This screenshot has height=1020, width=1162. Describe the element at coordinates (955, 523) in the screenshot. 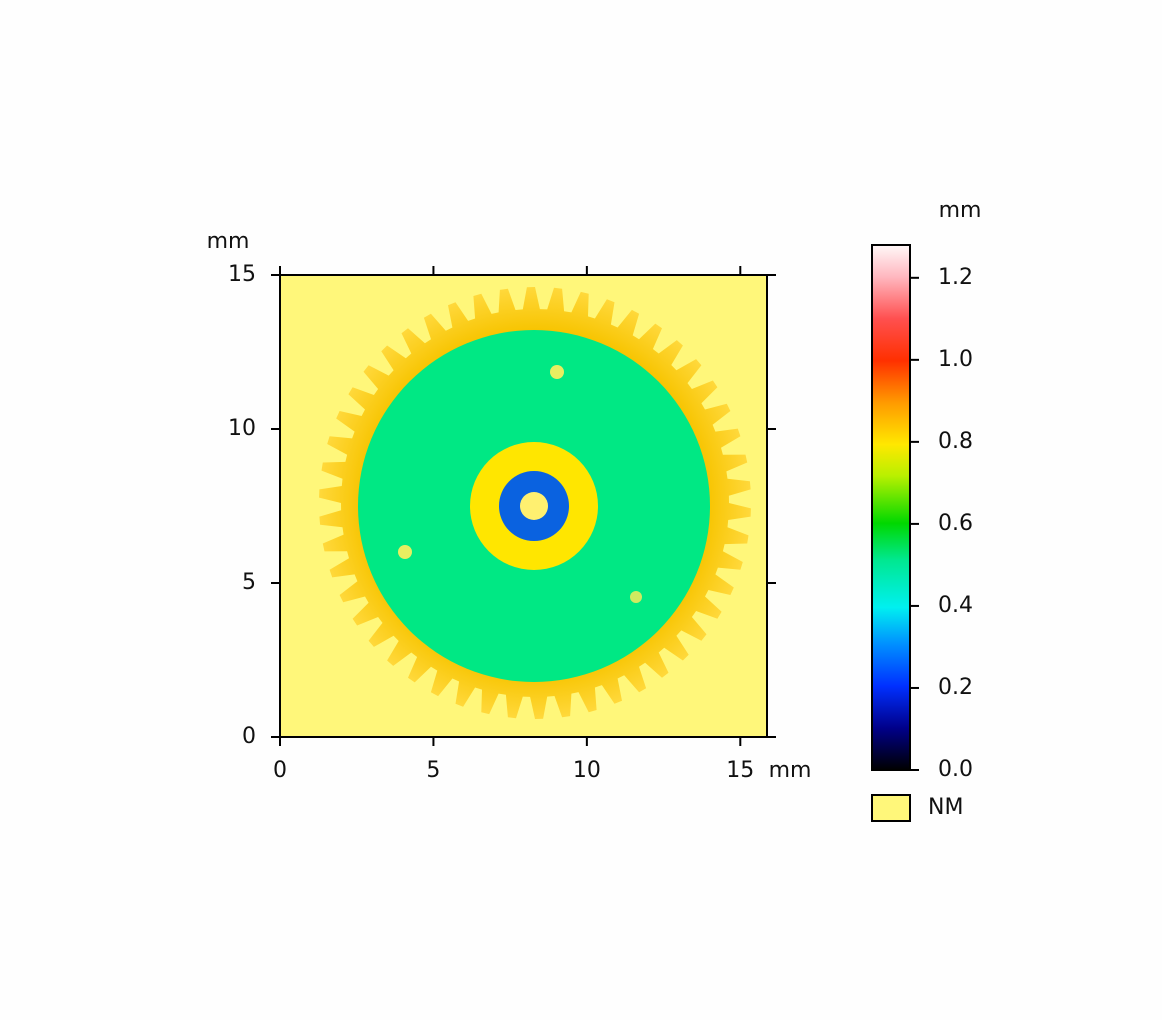

I see `colorbar-tick-label: 0.6` at that location.